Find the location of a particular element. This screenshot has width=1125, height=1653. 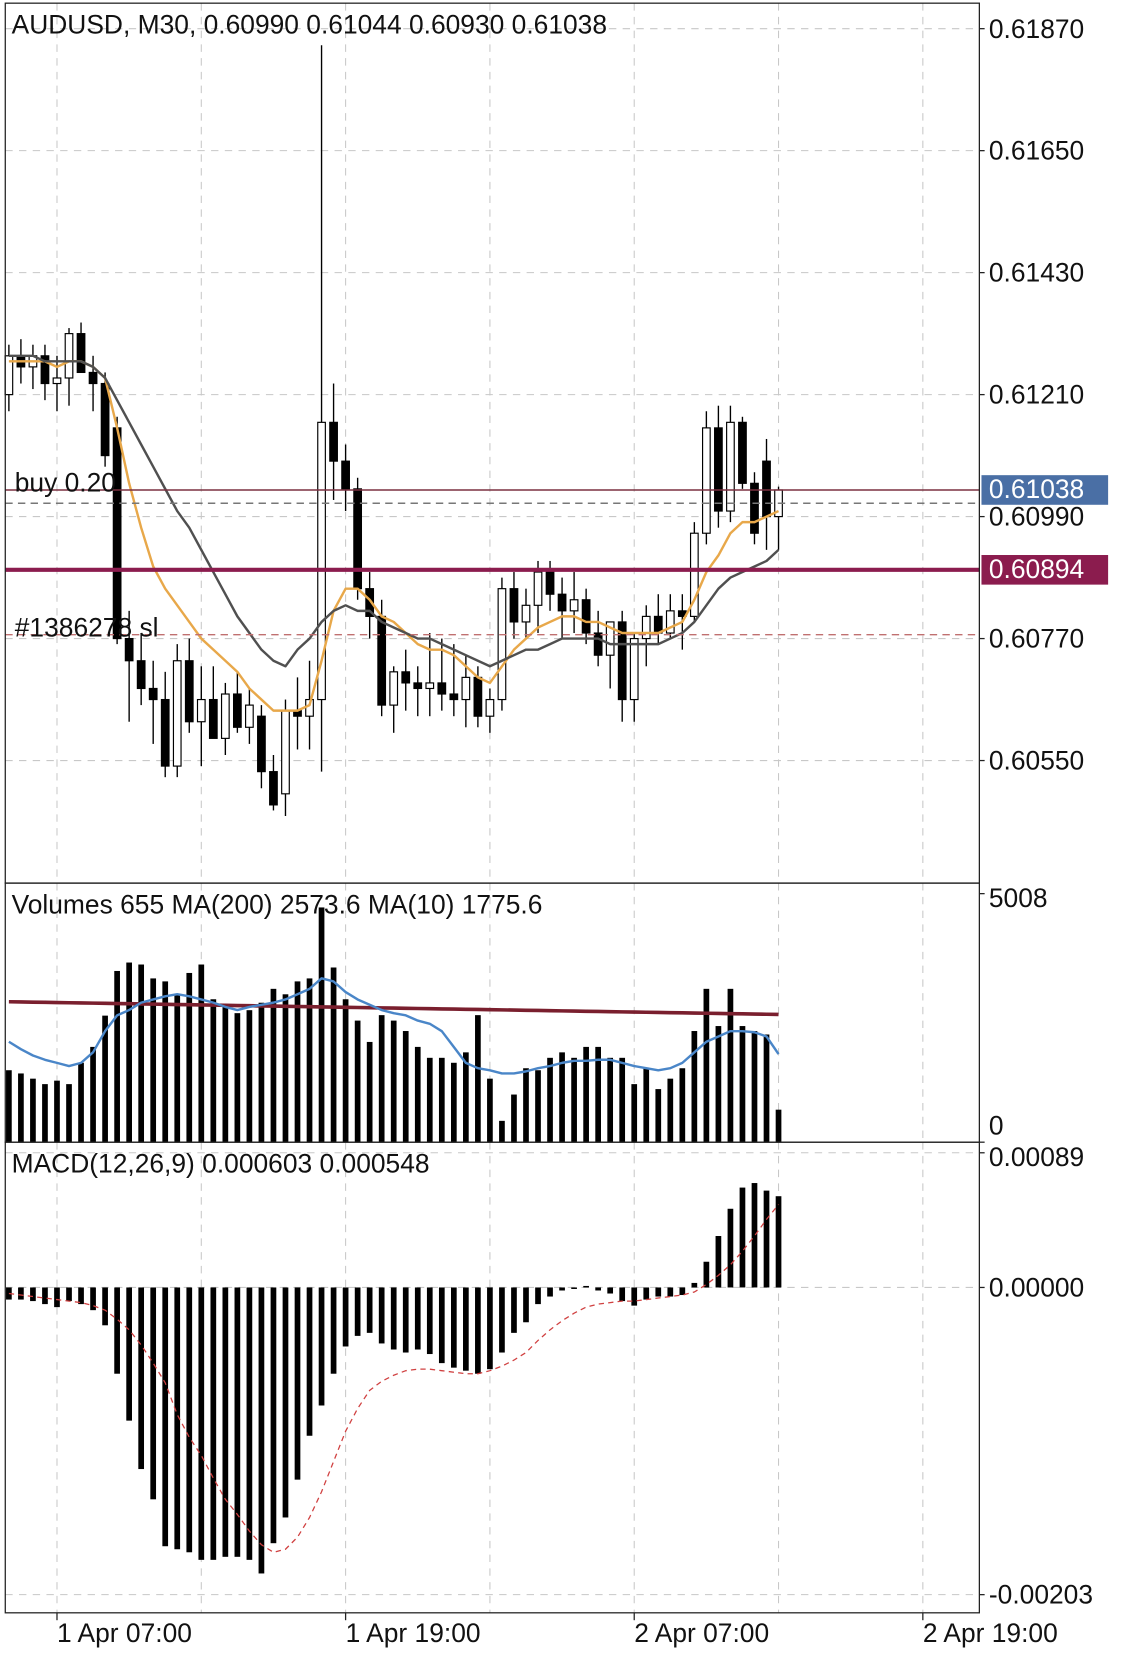

level-label: #1386278 sl is located at coordinates (87, 627).